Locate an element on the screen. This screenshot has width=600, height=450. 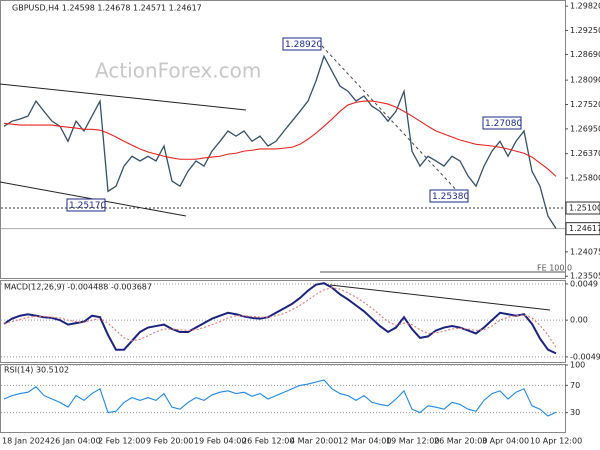
rsi-title: RSI(14) 30.5102 is located at coordinates (36, 370).